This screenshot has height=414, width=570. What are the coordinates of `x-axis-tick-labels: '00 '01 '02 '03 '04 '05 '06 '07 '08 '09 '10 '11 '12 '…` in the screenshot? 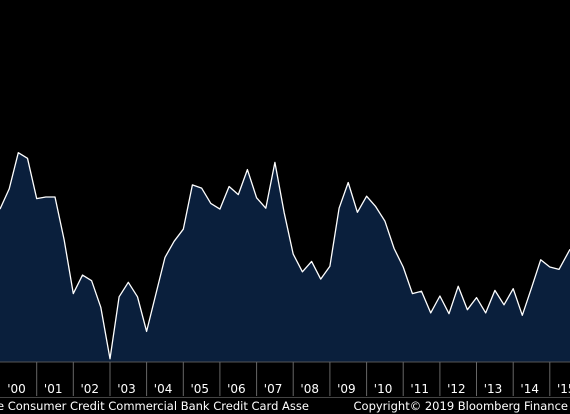 It's located at (288, 389).